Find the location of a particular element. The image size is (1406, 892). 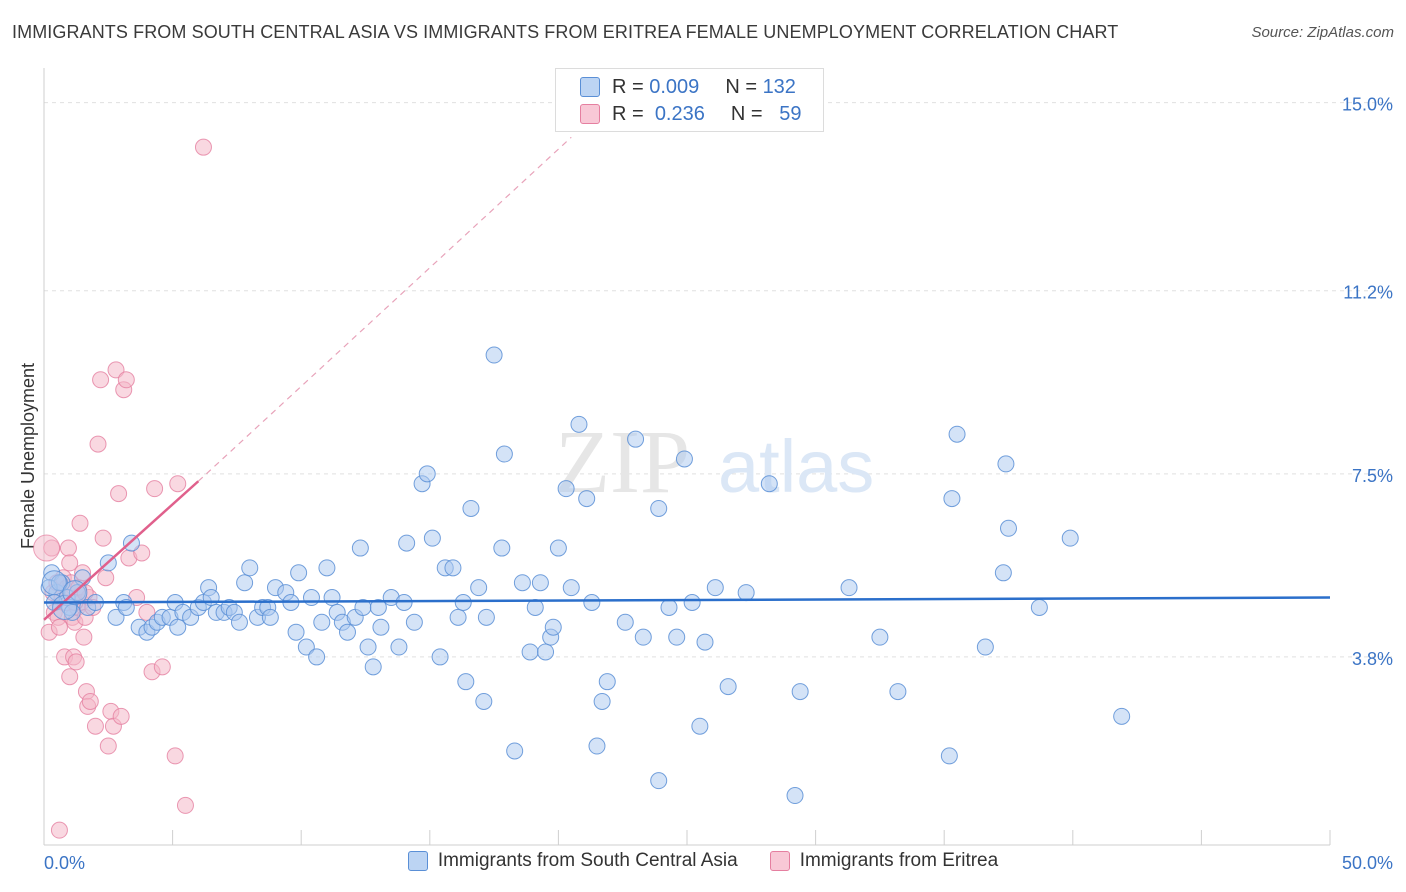

south-central-asia-trend-line is located at coordinates (687, 600).